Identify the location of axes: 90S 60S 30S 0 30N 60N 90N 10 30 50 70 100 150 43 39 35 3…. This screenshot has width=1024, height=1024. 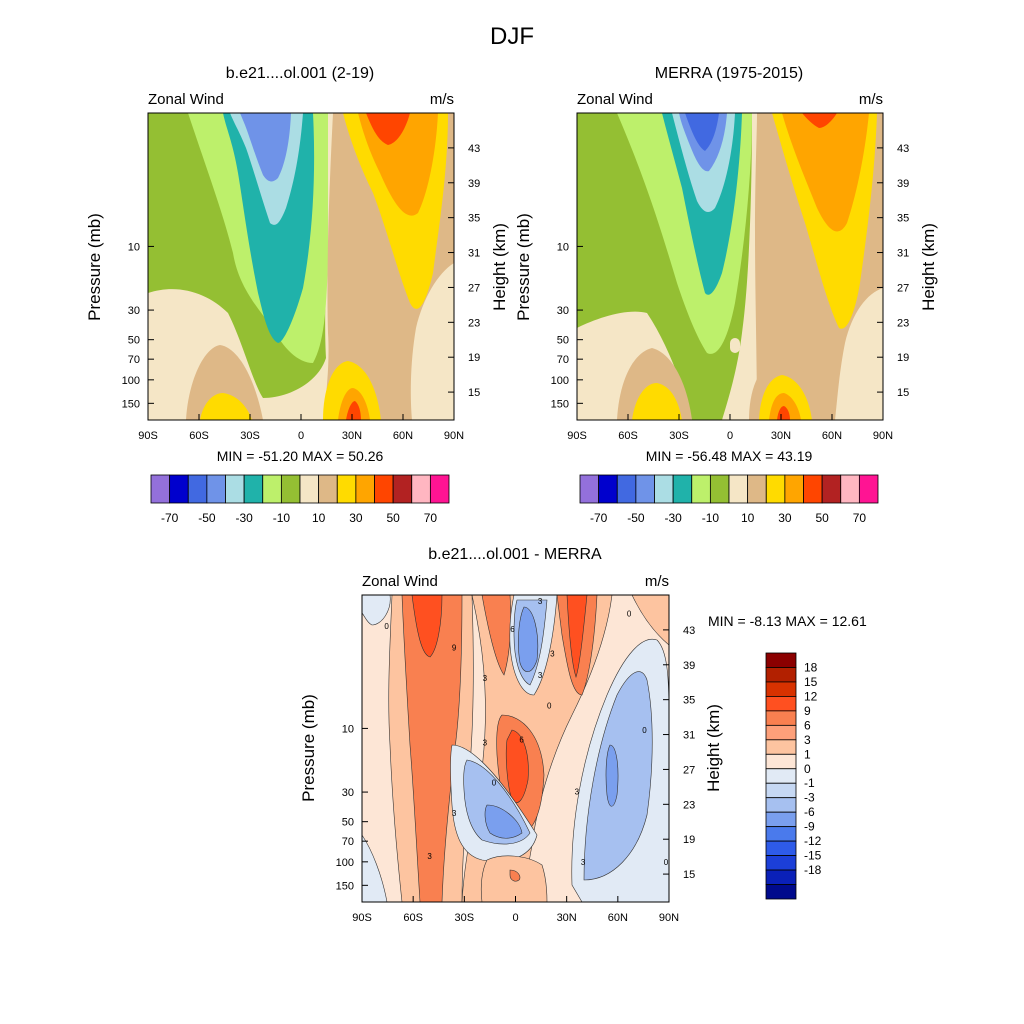
(730, 292).